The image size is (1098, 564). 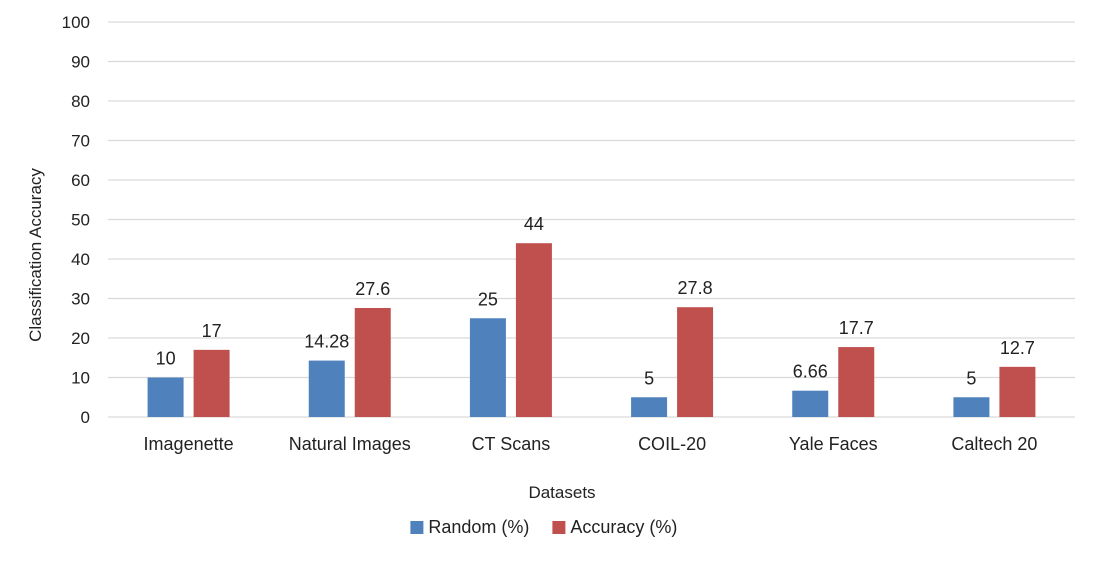 I want to click on data-label: 12.7, so click(x=1017, y=348).